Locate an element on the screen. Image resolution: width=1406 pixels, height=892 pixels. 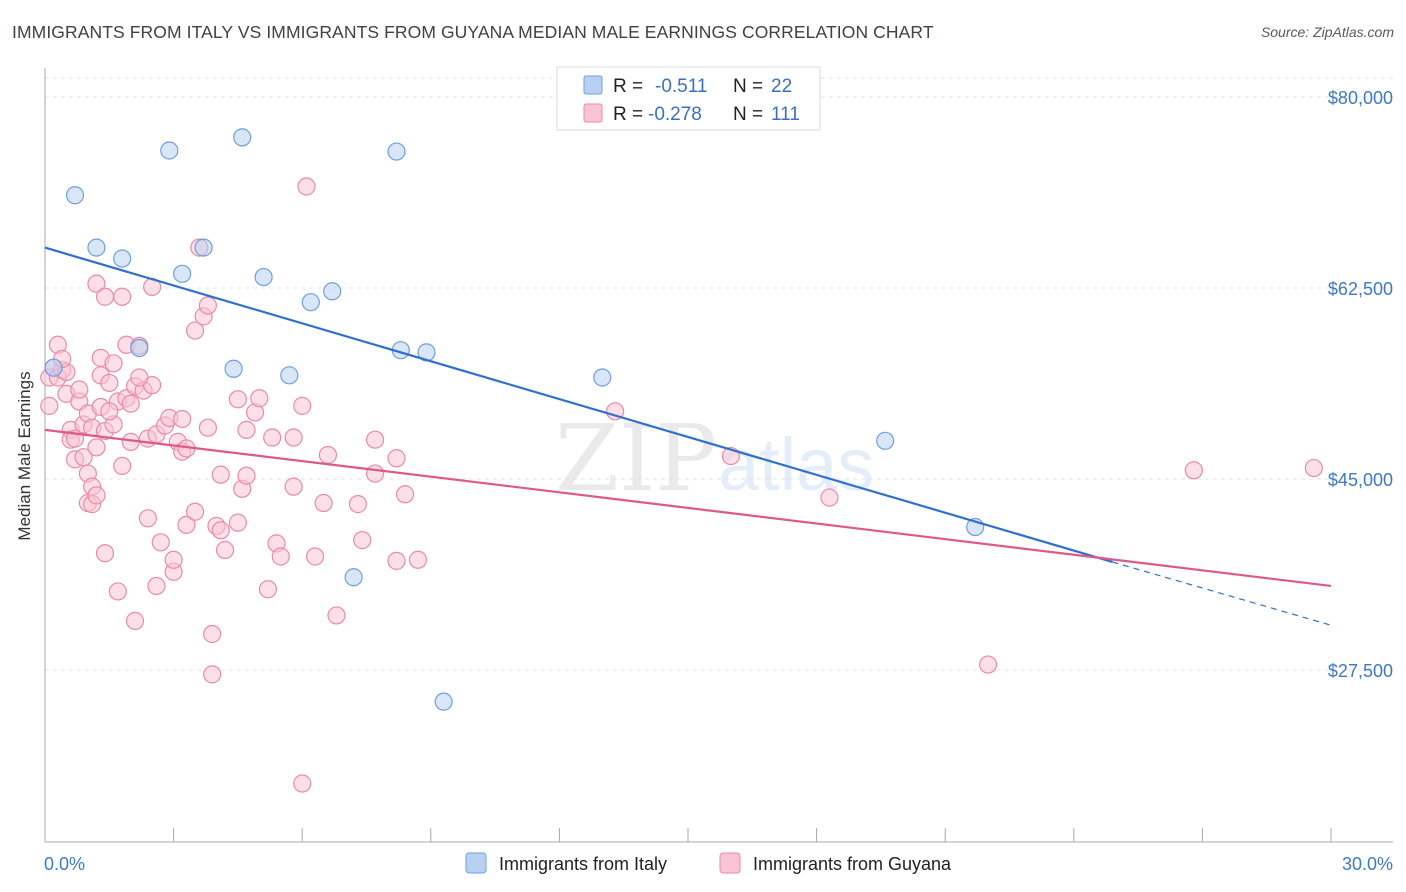
watermark: ZIP atlas is located at coordinates (714, 458).